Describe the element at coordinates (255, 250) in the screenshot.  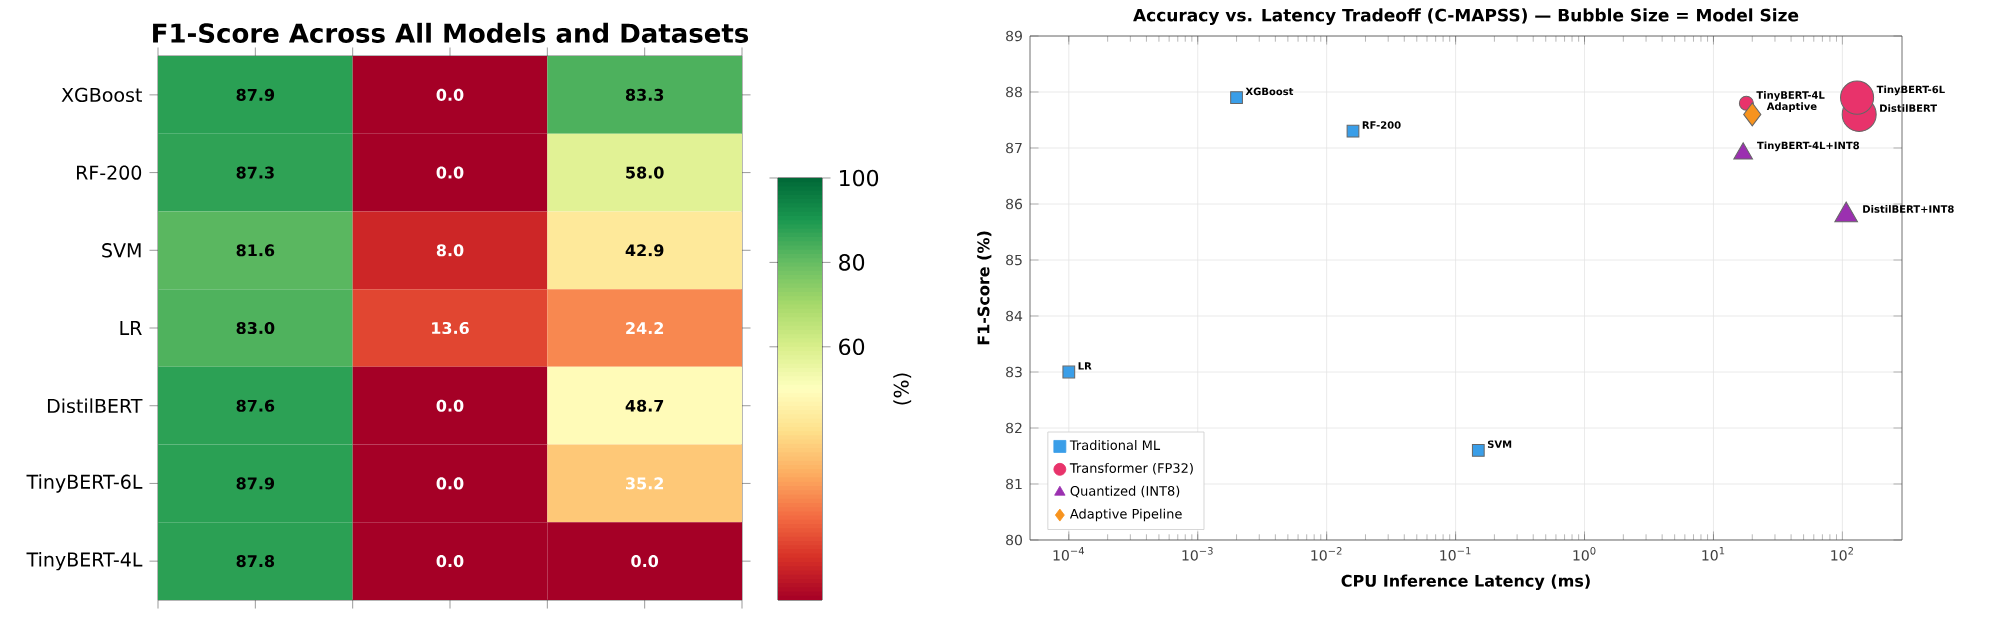
I see `data-label: 81.6` at that location.